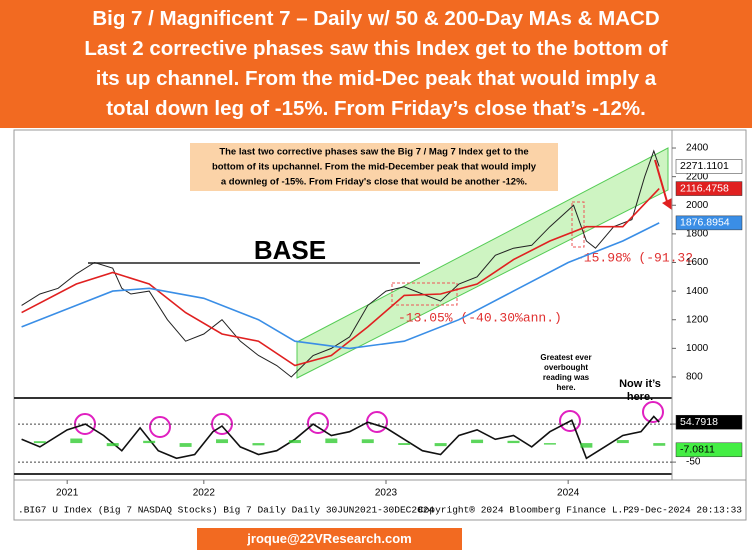 Image resolution: width=752 pixels, height=552 pixels. I want to click on drawdown-label: -13.05% (-40.30%ann.), so click(480, 317).